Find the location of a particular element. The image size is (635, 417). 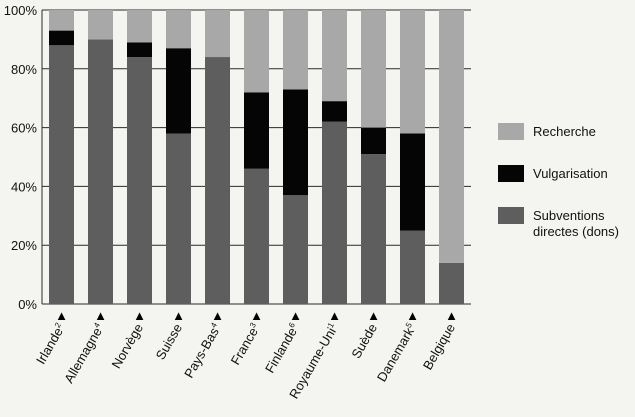

x-tick-label-text: Allemagne is located at coordinates (83, 355).